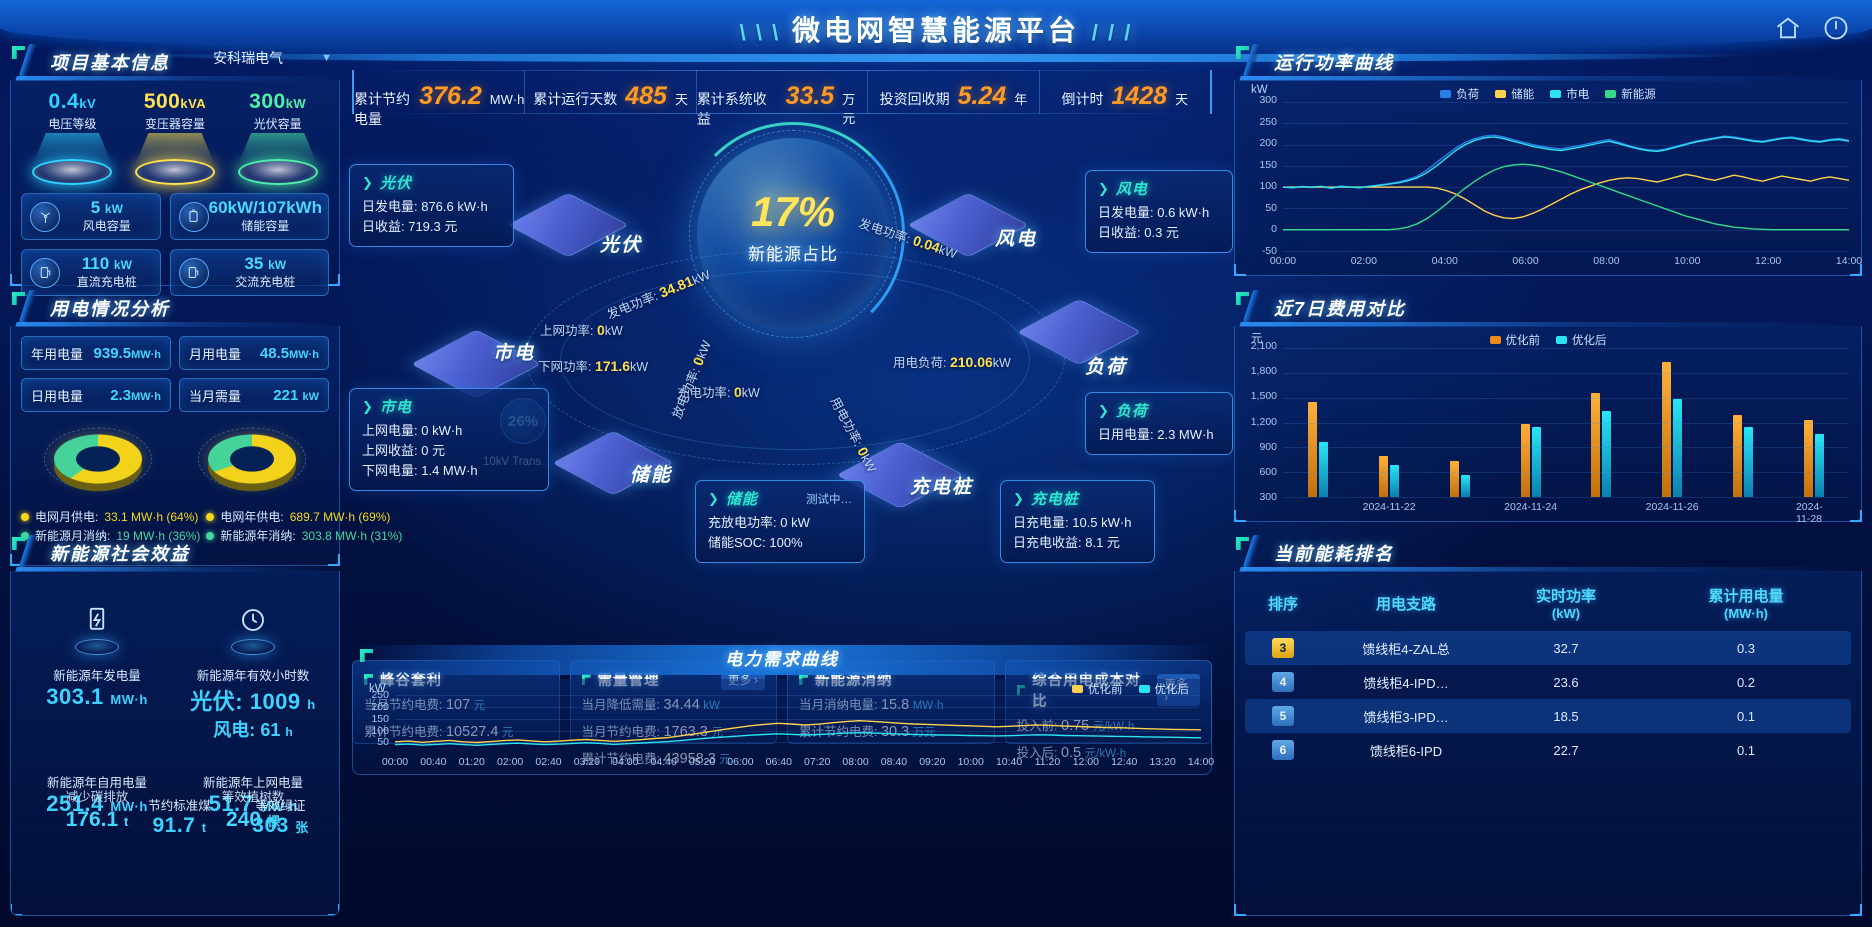 This screenshot has height=927, width=1872. I want to click on card-line: 日发电量: 876.6 kW·h, so click(425, 206).